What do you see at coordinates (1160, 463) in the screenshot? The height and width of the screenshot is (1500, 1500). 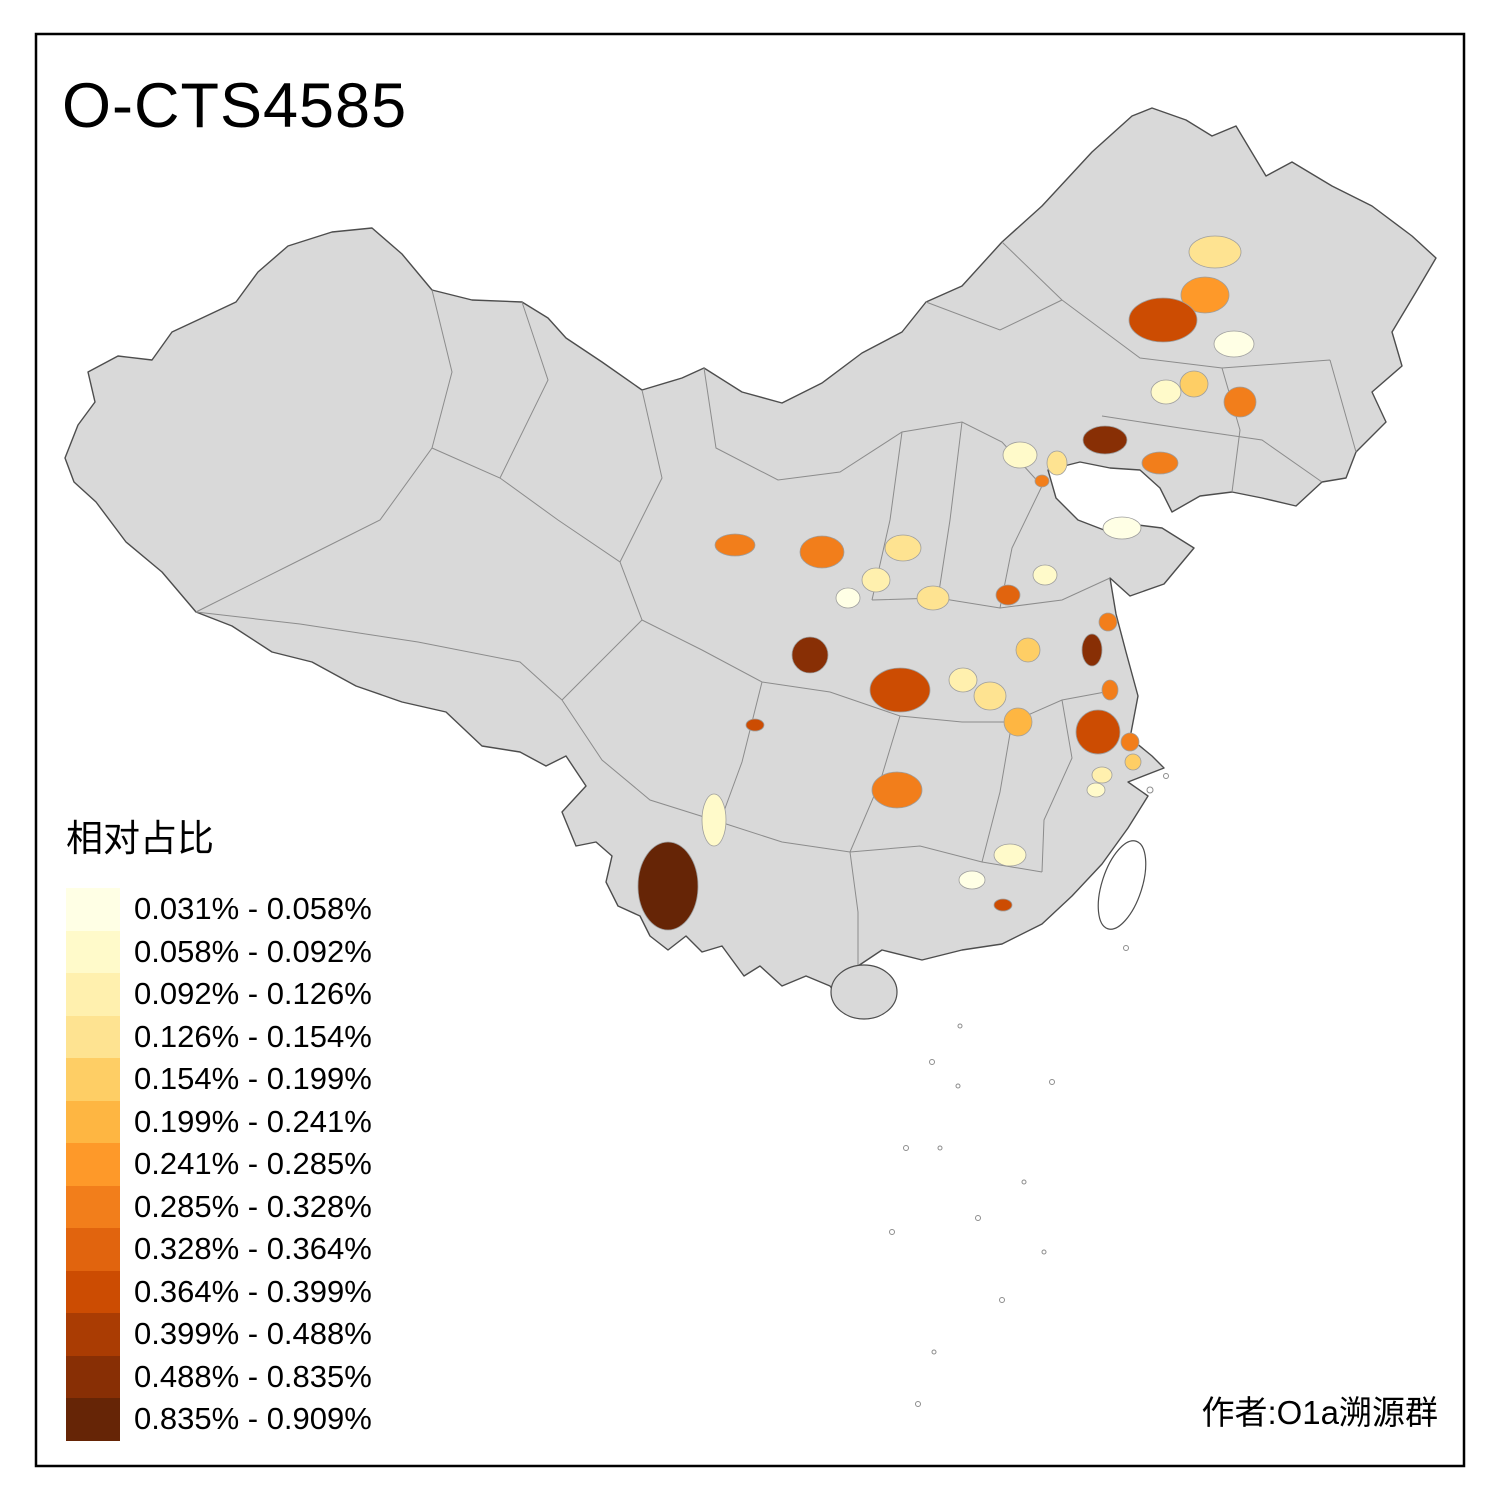 I see `map-region-ln-dandong` at bounding box center [1160, 463].